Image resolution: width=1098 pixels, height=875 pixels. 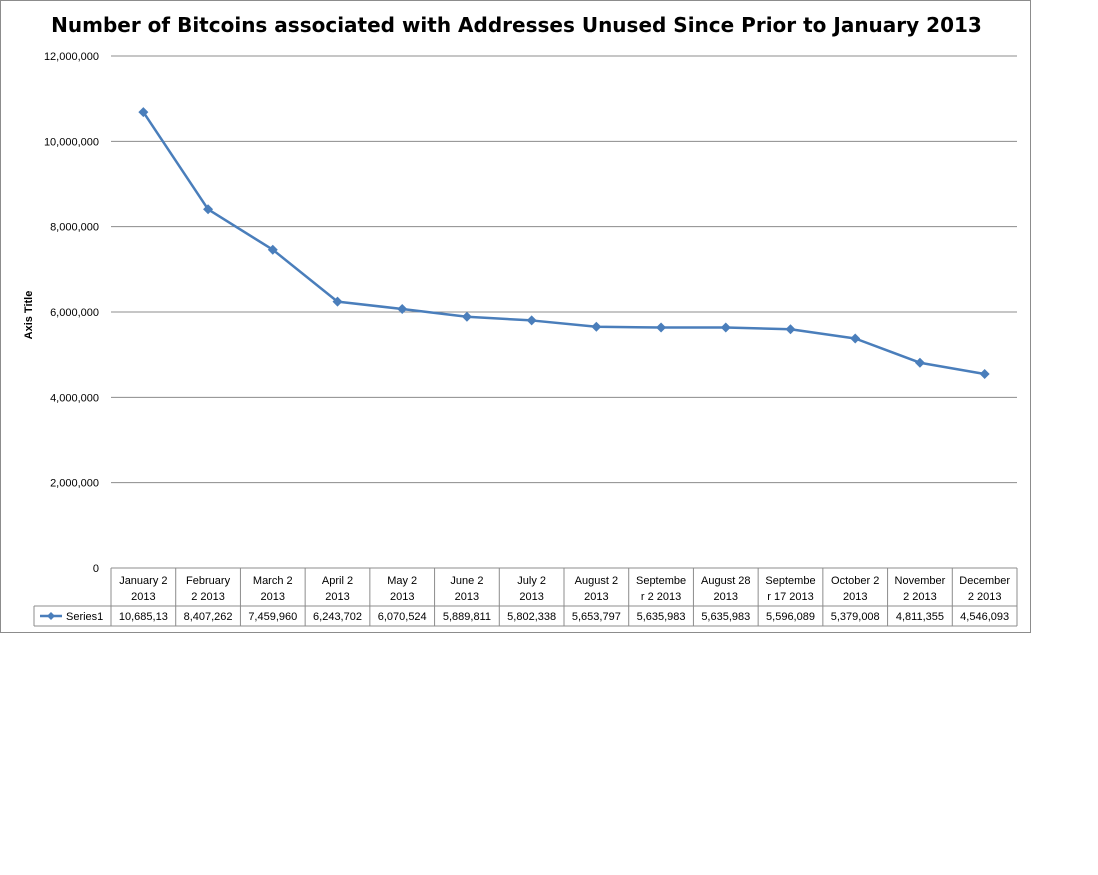 I want to click on y-tick-label: 2,000,000, so click(x=74, y=484).